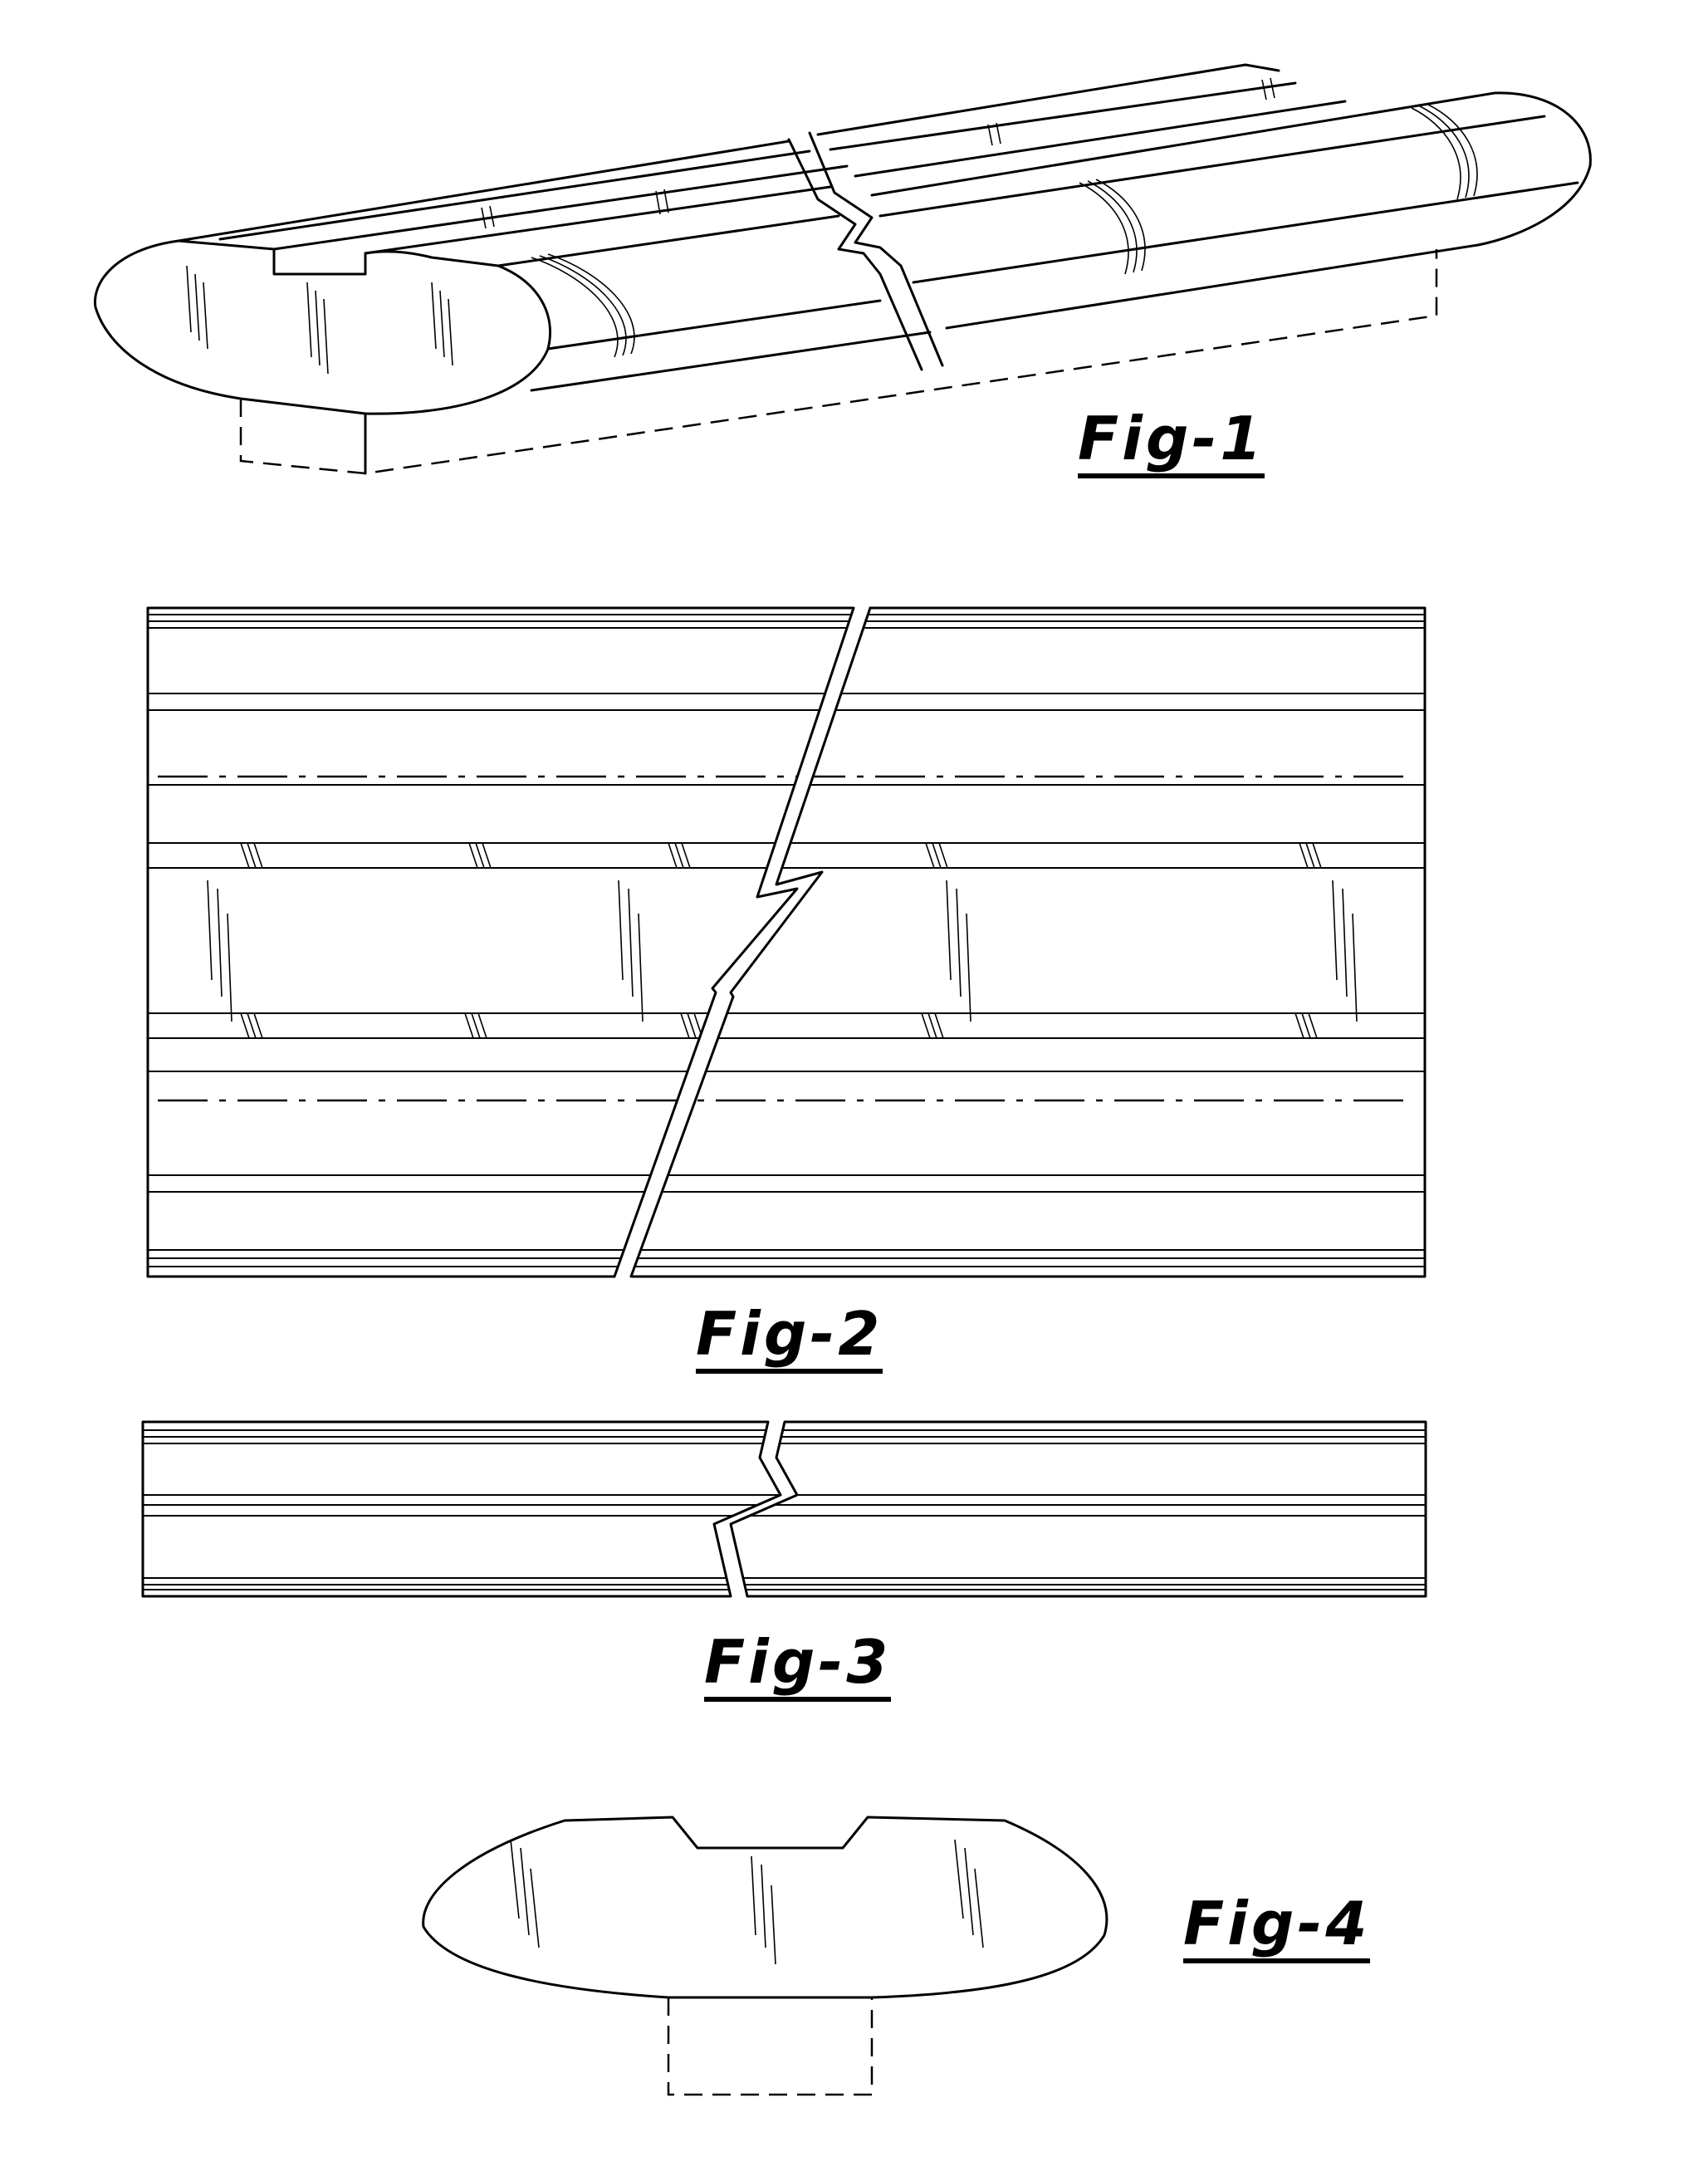  Describe the element at coordinates (789, 1339) in the screenshot. I see `fig2-label: Fig-2` at that location.